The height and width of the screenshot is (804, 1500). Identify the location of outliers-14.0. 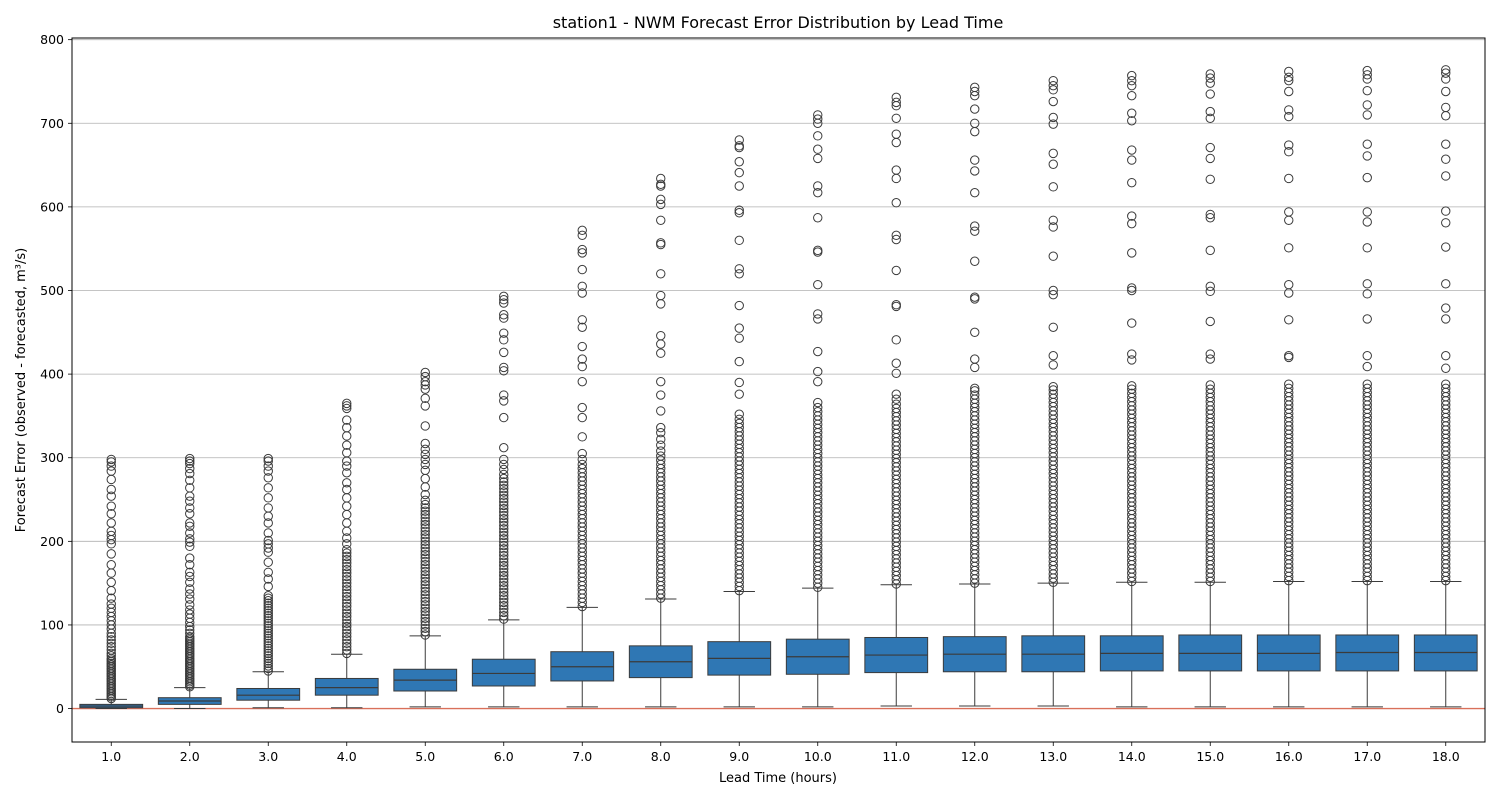
(1132, 328).